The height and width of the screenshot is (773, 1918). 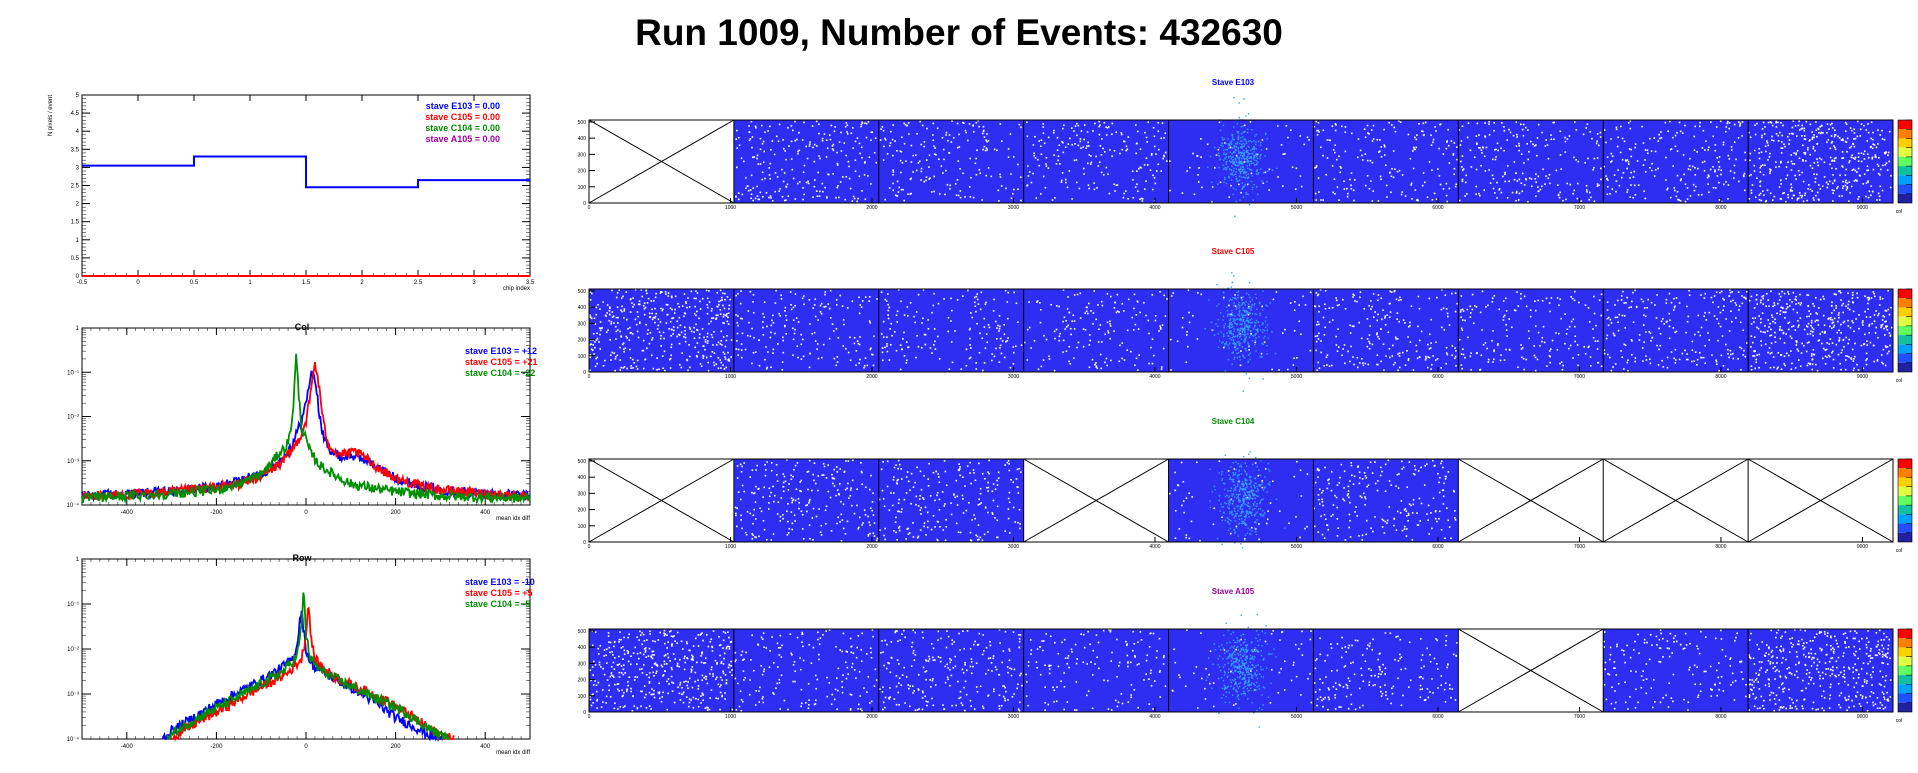 I want to click on x-tick-label: -400, so click(x=127, y=747).